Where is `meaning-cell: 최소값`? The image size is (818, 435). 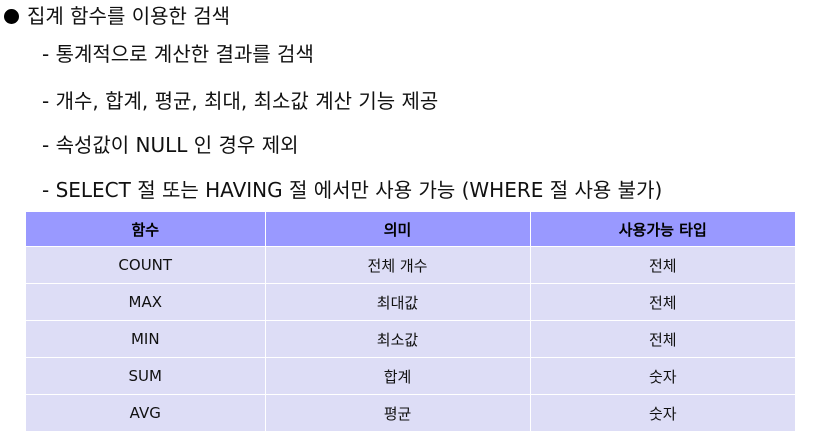
meaning-cell: 최소값 is located at coordinates (398, 339).